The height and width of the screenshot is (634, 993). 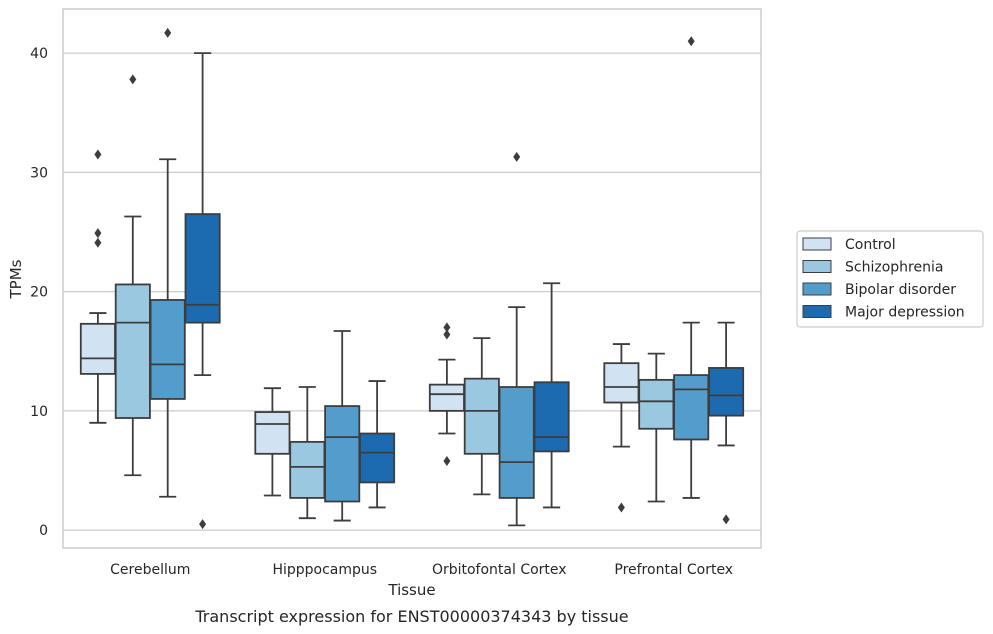 What do you see at coordinates (499, 570) in the screenshot?
I see `x-tick-label-orbitofontal-cortex: Orbitofontal Cortex` at bounding box center [499, 570].